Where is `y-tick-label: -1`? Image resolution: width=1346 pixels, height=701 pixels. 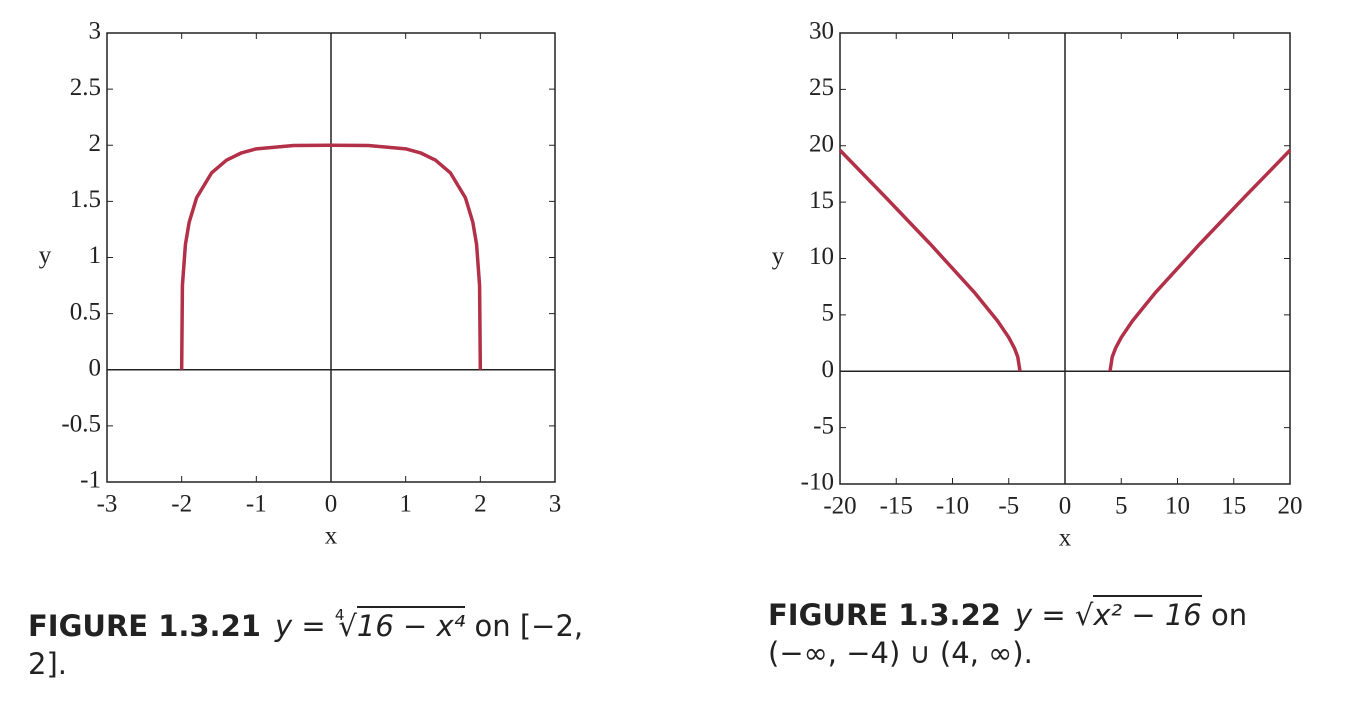
y-tick-label: -1 is located at coordinates (90, 480).